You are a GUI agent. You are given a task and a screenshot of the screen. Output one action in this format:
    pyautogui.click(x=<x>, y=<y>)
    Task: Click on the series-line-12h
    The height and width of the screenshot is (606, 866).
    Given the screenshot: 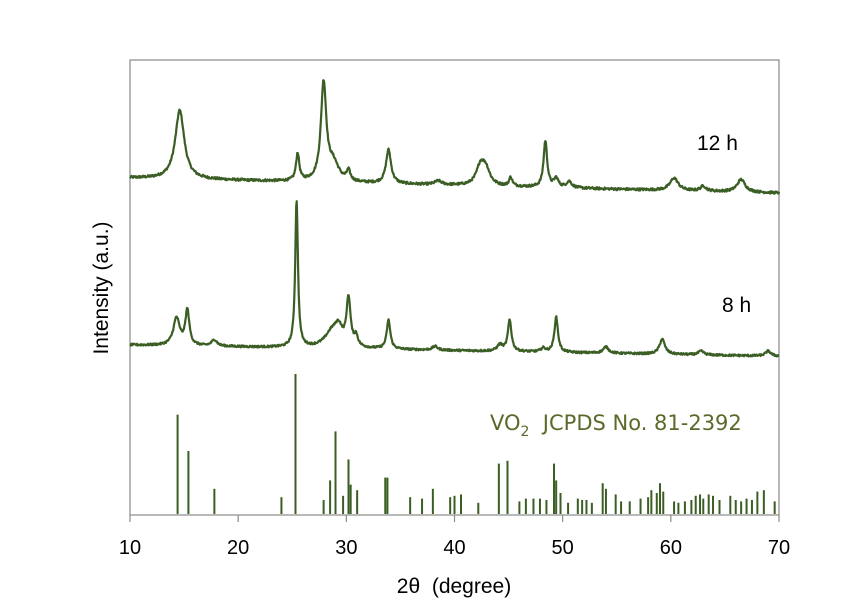 What is the action you would take?
    pyautogui.click(x=455, y=137)
    